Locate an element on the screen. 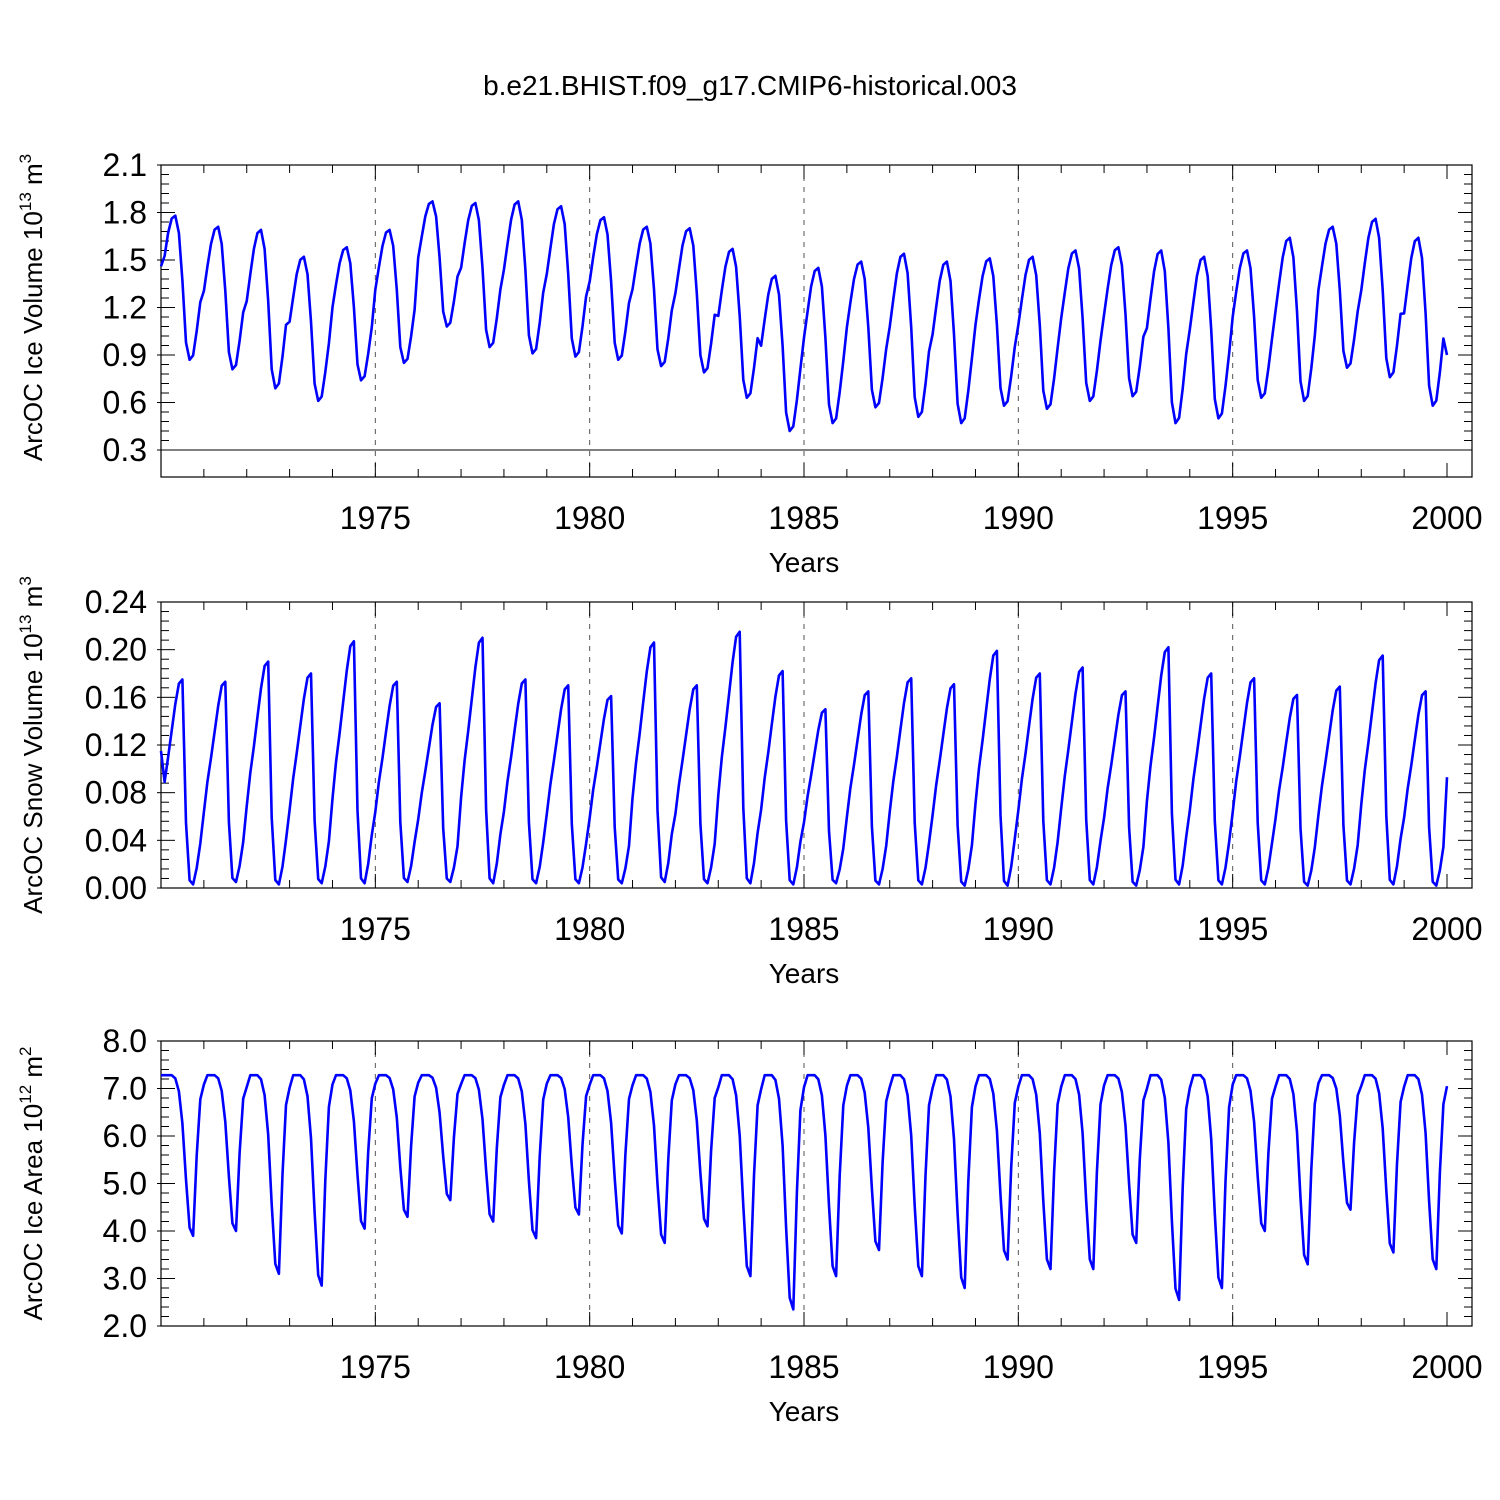  ice-area-ytick-label: 2.0 is located at coordinates (125, 1326).